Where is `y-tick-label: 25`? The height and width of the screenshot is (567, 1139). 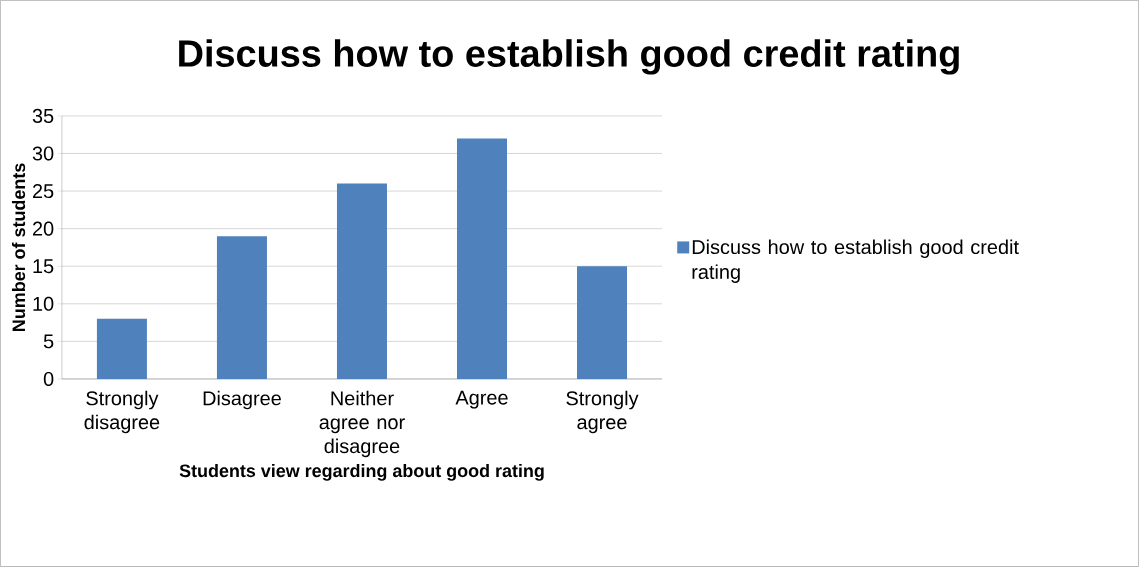
y-tick-label: 25 is located at coordinates (43, 191).